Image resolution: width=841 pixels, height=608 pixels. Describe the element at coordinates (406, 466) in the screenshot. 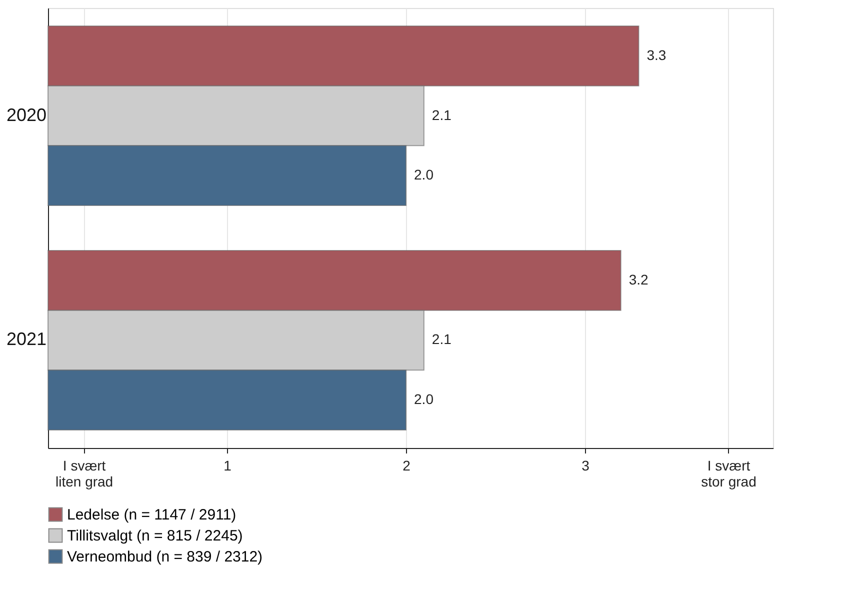

I see `x-tick-label: 2` at that location.